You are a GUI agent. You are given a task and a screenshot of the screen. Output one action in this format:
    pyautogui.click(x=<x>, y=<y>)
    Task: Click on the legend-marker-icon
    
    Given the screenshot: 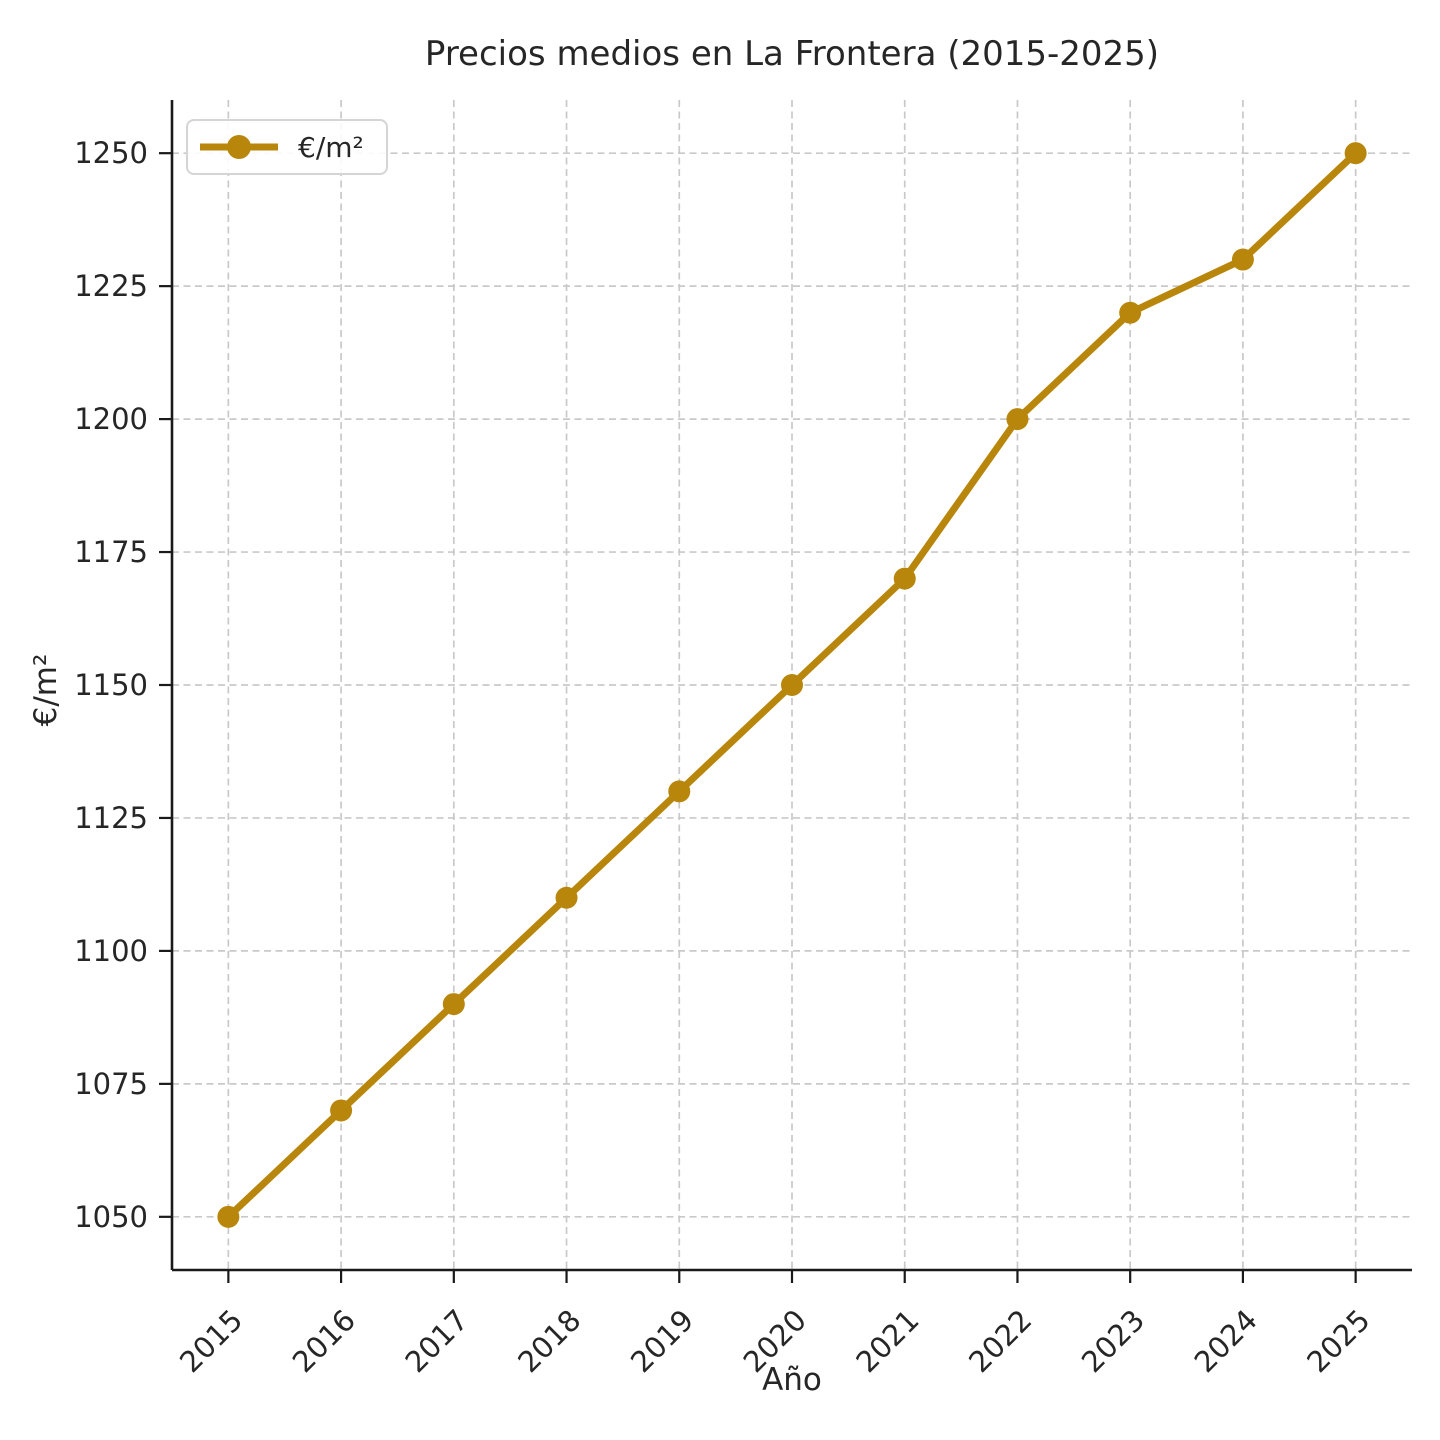 What is the action you would take?
    pyautogui.click(x=239, y=147)
    